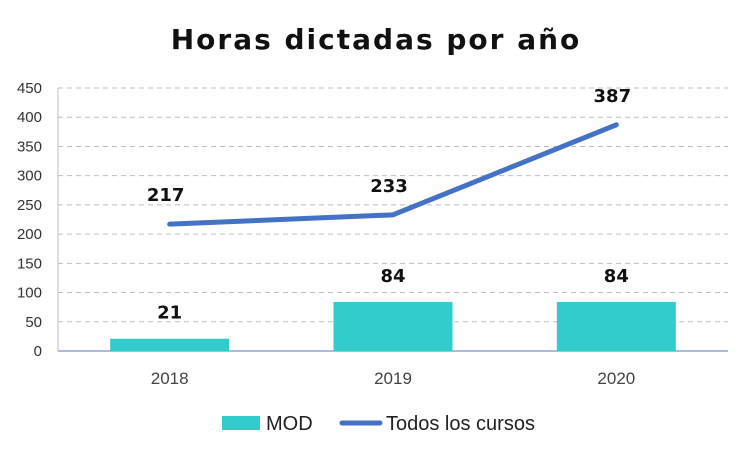 This screenshot has width=752, height=457. I want to click on y-tick-label: 200, so click(29, 234).